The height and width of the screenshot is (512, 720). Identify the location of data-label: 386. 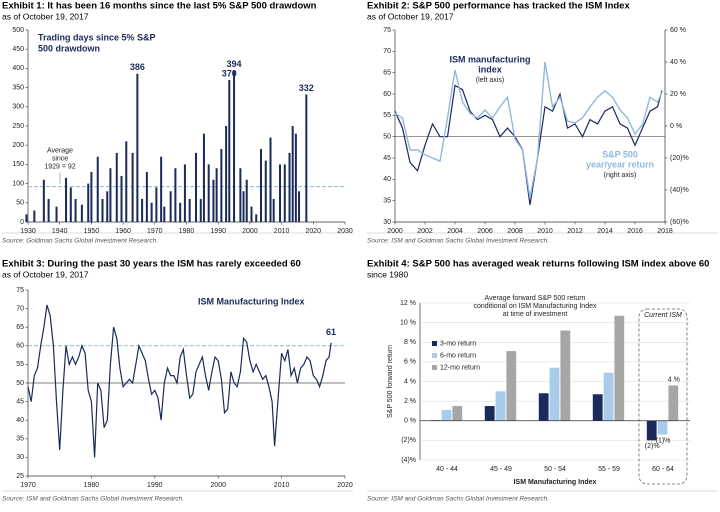
(137, 67).